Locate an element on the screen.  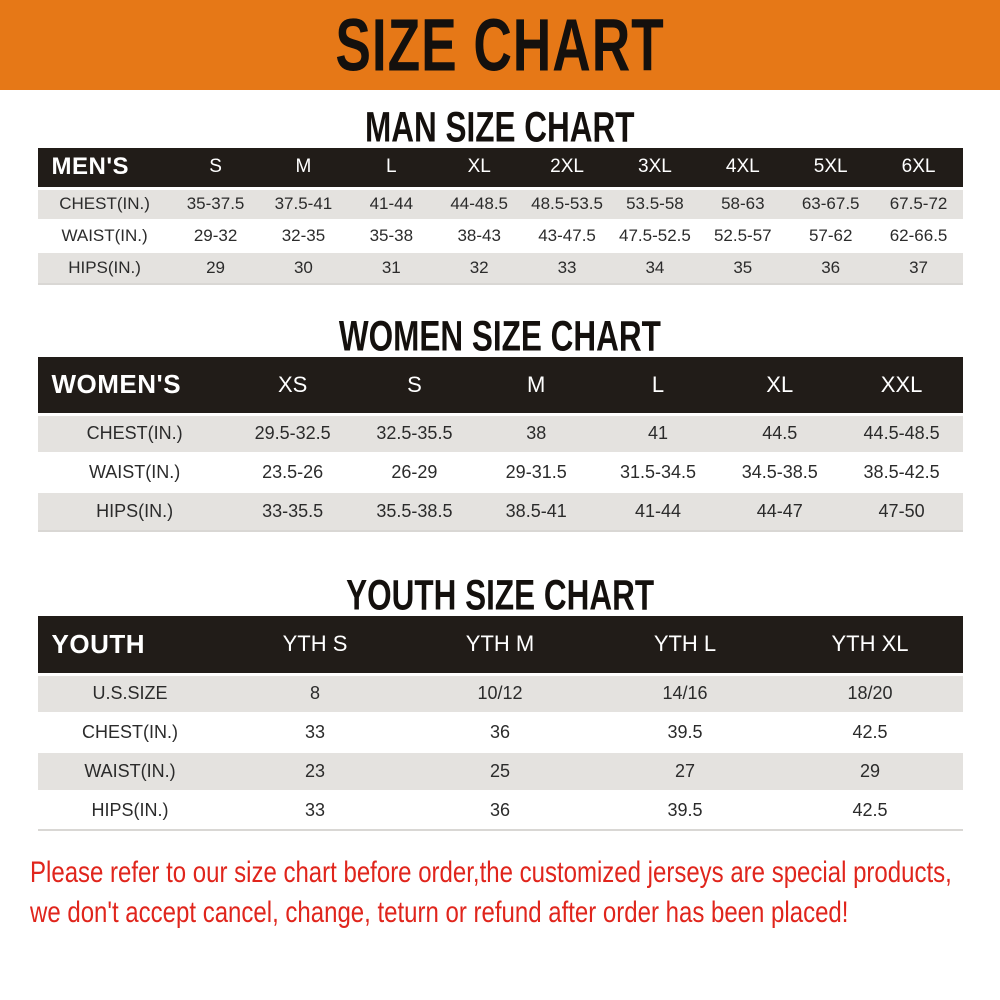
measurement-cell: 43-47.5 is located at coordinates (567, 235).